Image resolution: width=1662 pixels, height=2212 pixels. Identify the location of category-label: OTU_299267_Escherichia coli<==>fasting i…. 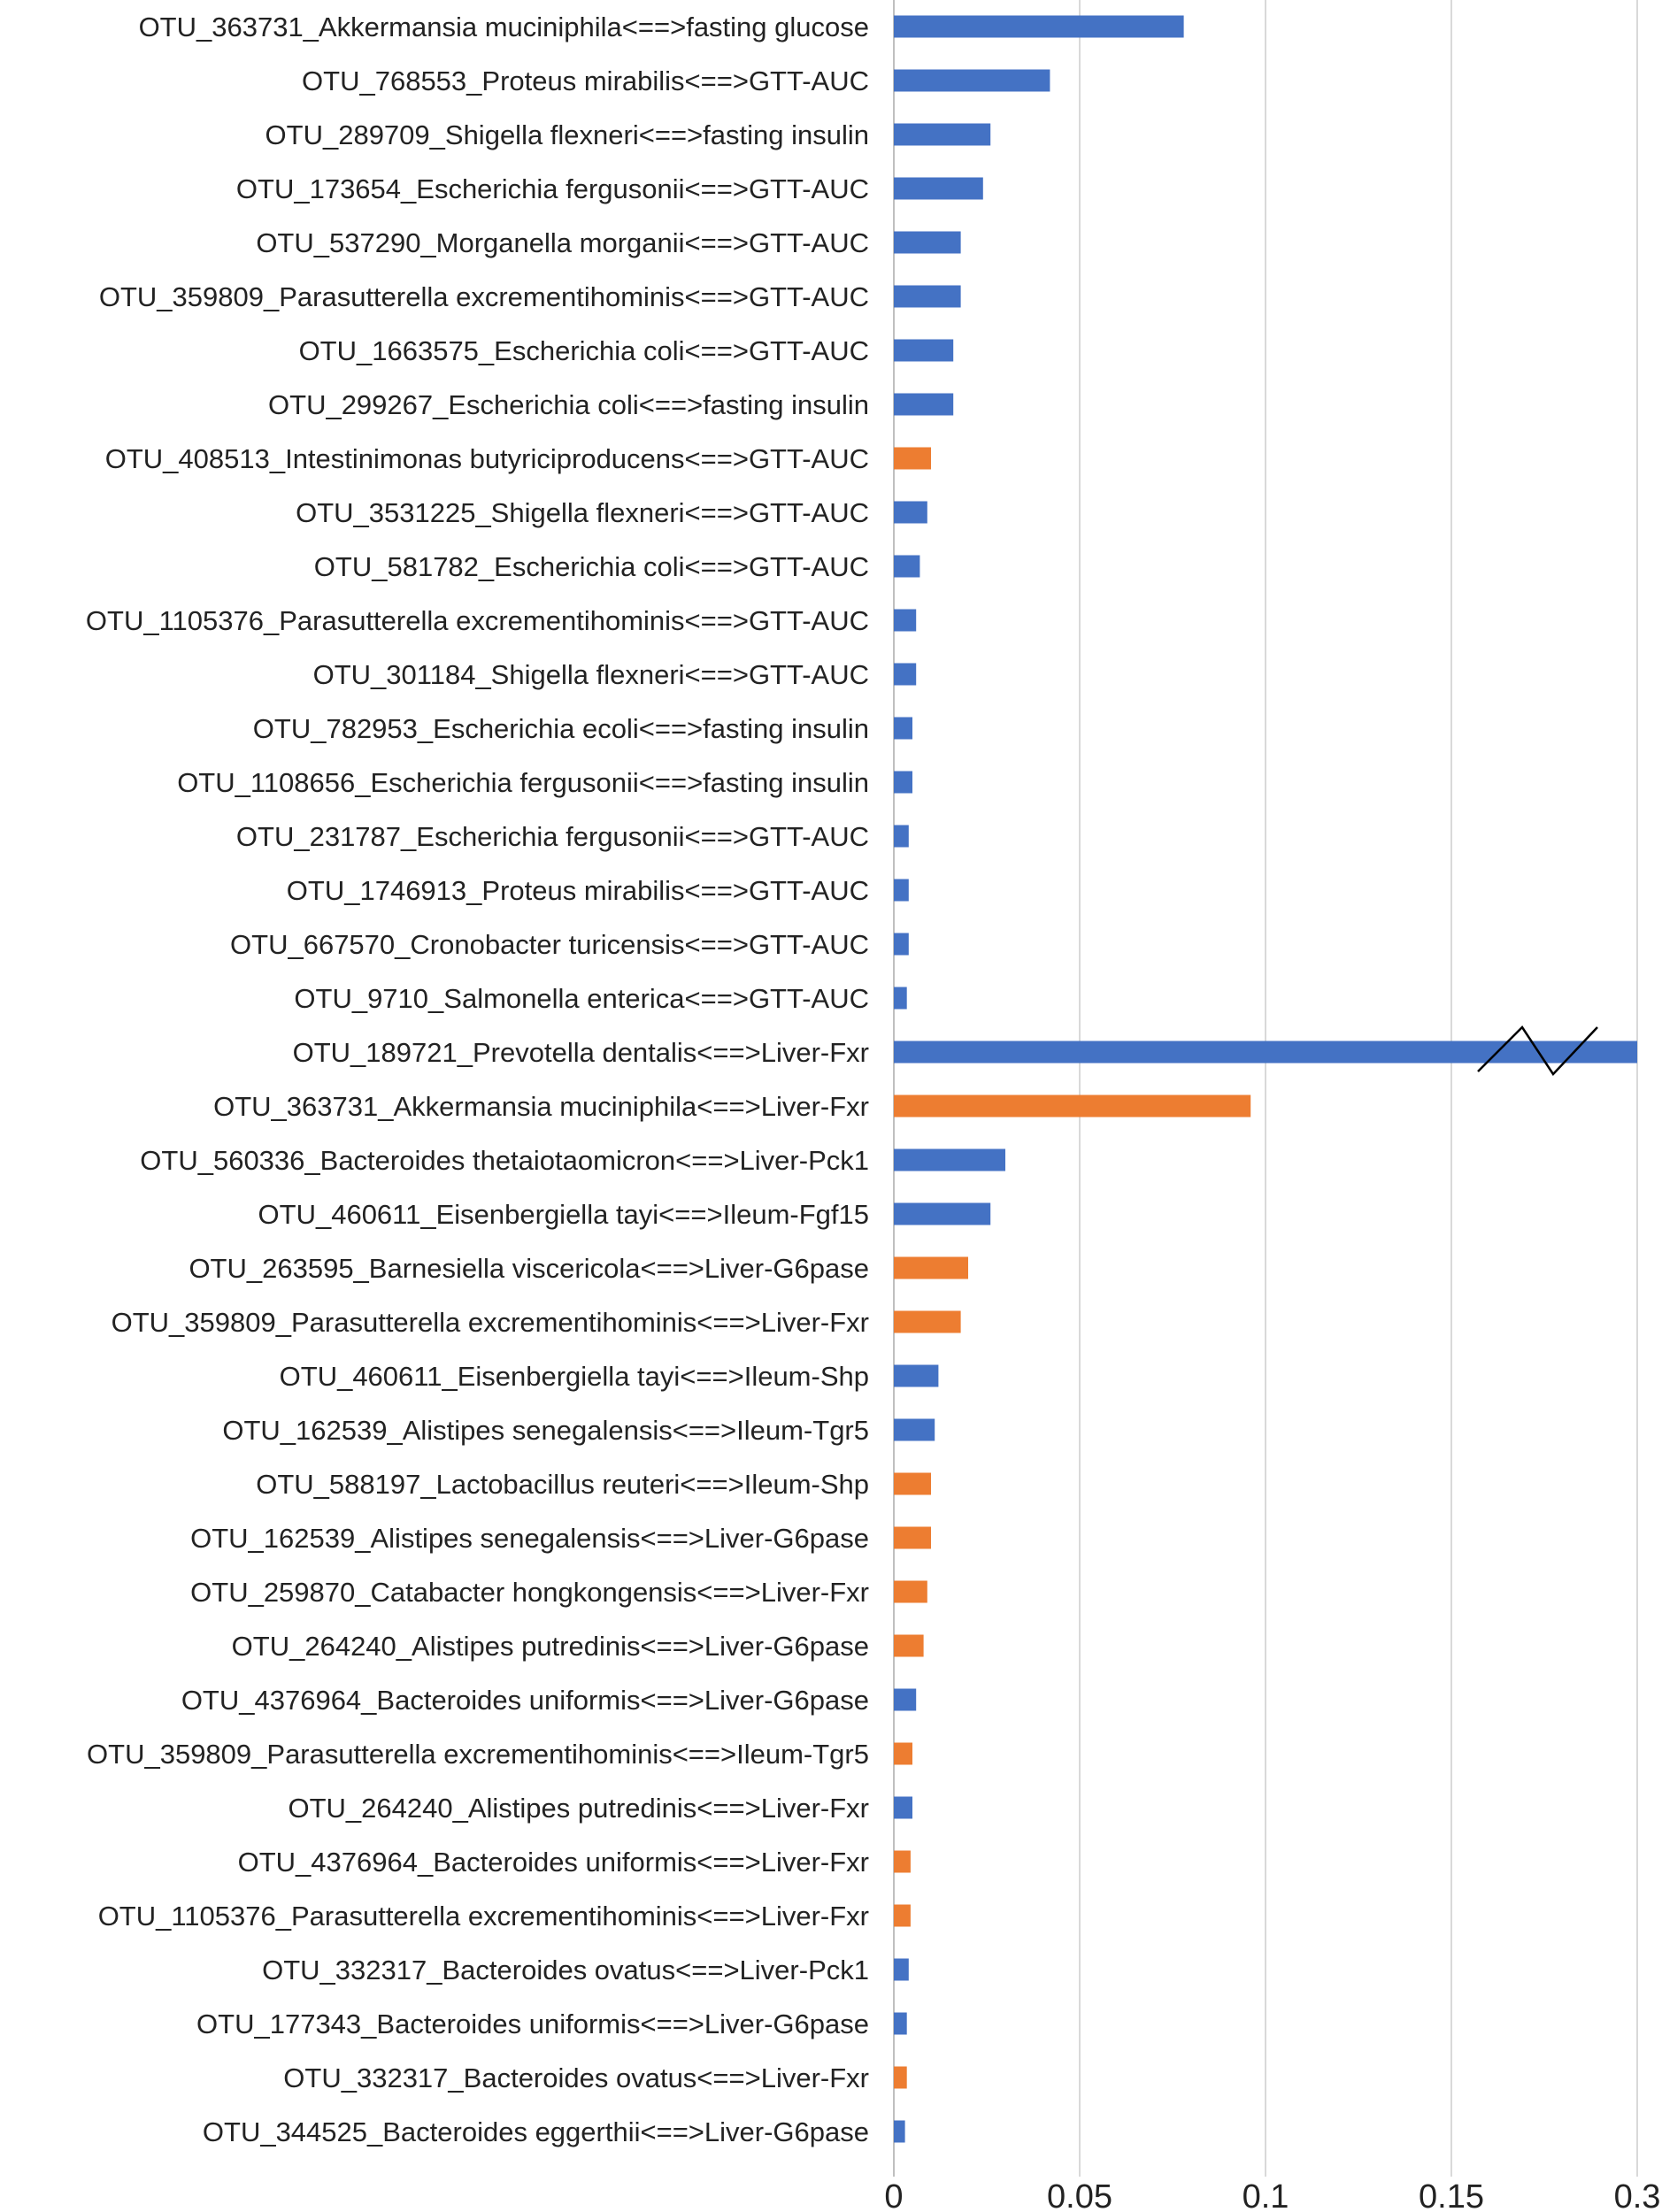
(568, 405).